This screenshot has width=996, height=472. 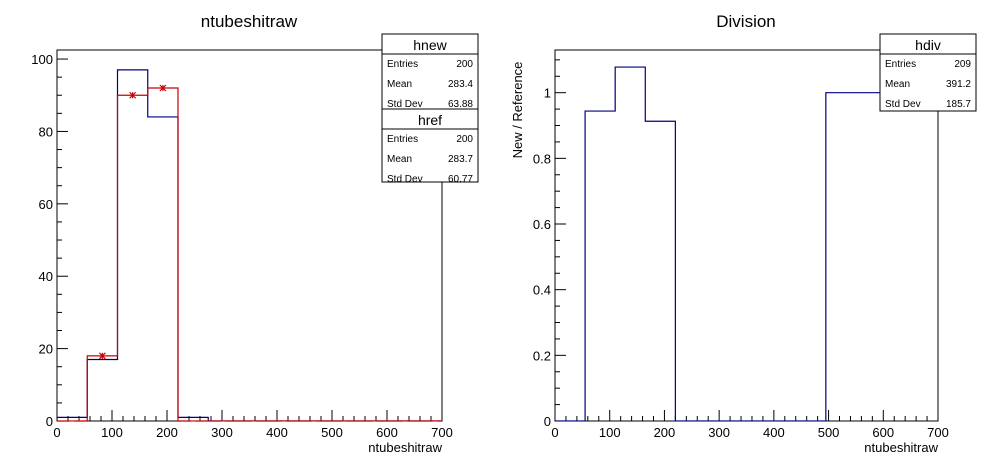 What do you see at coordinates (962, 64) in the screenshot?
I see `stats-value: 209` at bounding box center [962, 64].